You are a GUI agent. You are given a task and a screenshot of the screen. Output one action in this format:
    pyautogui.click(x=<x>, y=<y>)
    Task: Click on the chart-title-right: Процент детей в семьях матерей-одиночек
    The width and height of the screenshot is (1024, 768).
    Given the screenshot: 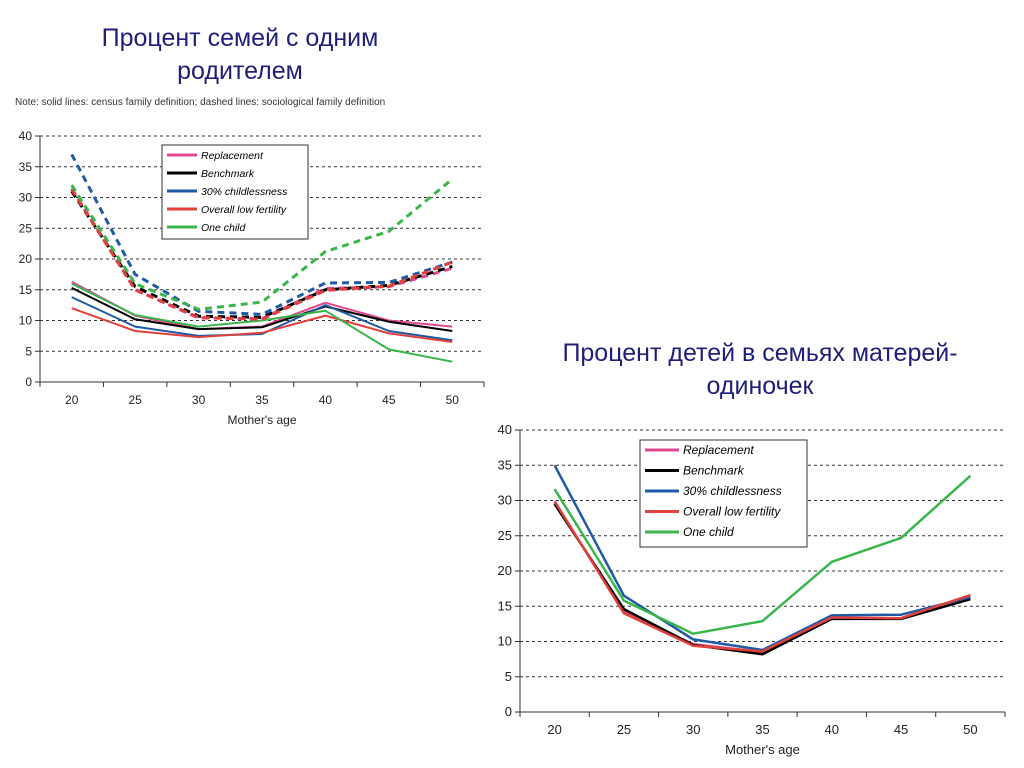 What is the action you would take?
    pyautogui.click(x=760, y=369)
    